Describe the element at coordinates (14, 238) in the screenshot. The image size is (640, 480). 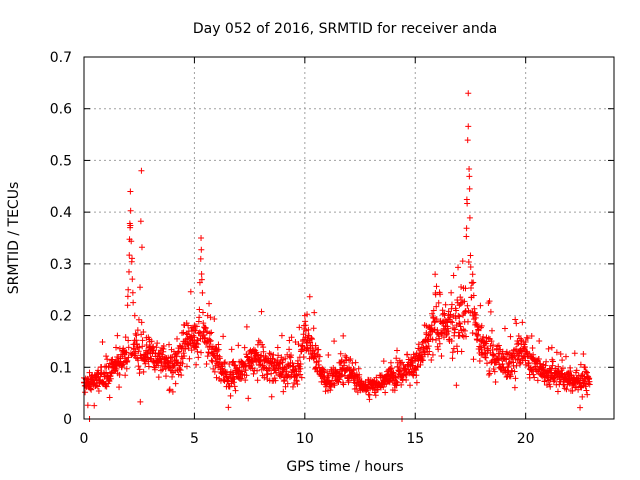
I see `y-axis-title: SRMTID / TECUs` at that location.